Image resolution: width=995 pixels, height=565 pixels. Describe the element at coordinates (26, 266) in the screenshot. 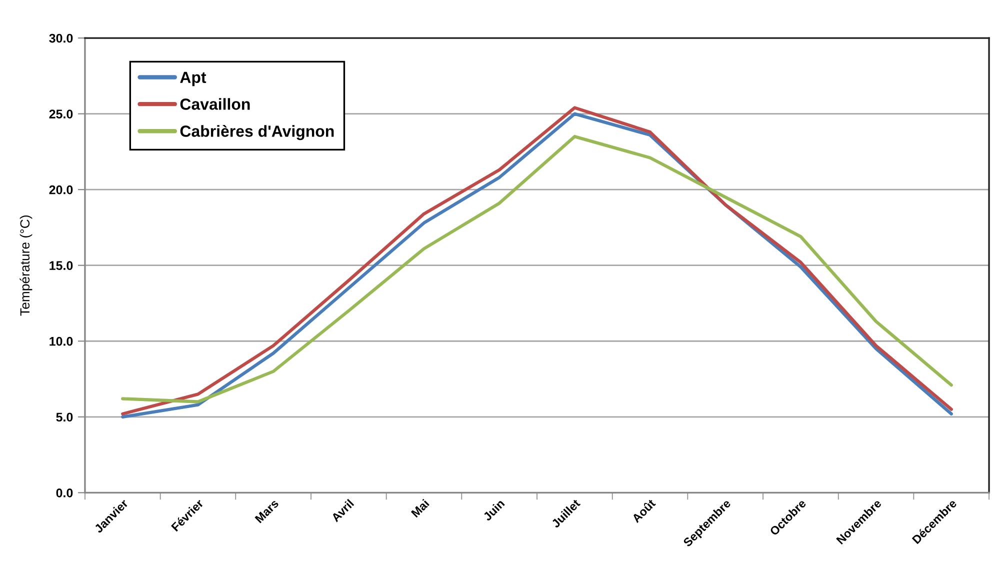

I see `y-axis-title: Température (°C)` at that location.